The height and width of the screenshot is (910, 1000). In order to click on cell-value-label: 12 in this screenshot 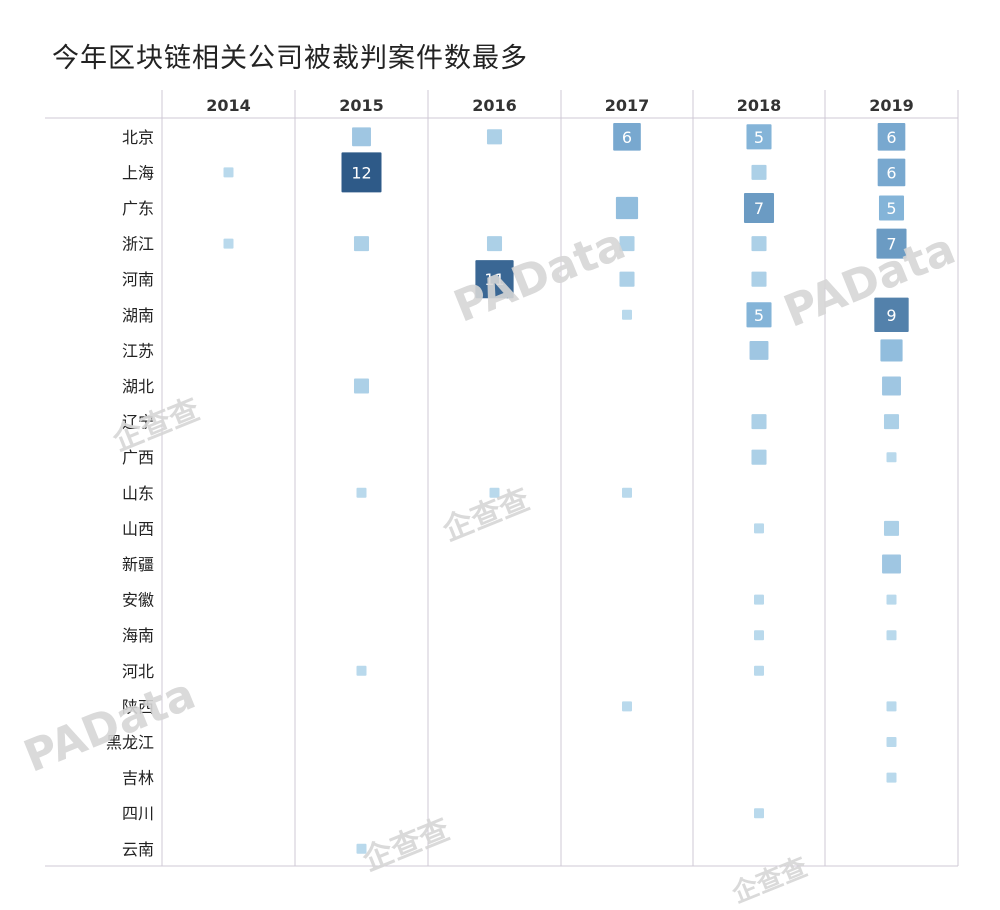, I will do `click(361, 172)`.